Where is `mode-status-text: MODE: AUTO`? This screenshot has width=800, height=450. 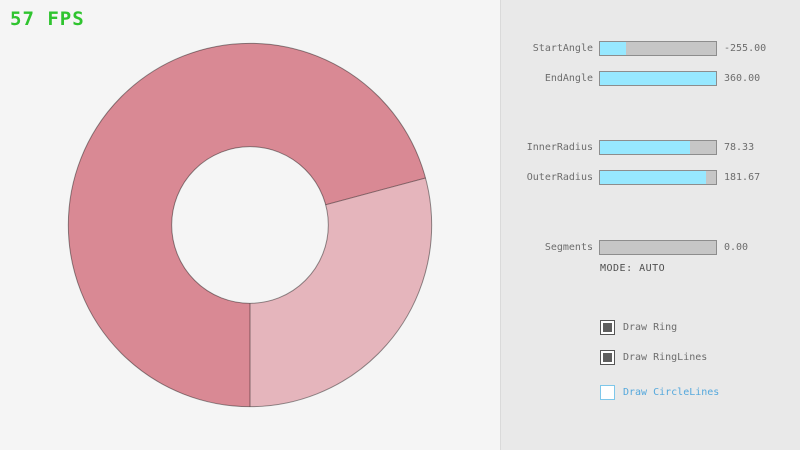
mode-status-text: MODE: AUTO is located at coordinates (633, 268).